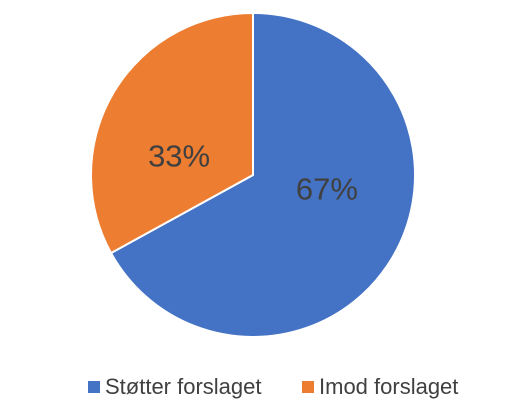  I want to click on legend-label: Støtter forslaget, so click(183, 386).